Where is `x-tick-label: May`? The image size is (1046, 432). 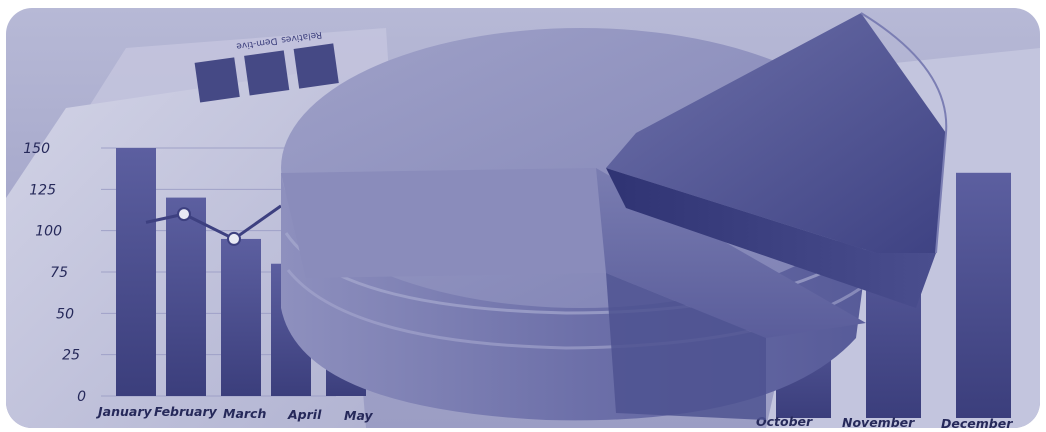
x-tick-label: May is located at coordinates (358, 415).